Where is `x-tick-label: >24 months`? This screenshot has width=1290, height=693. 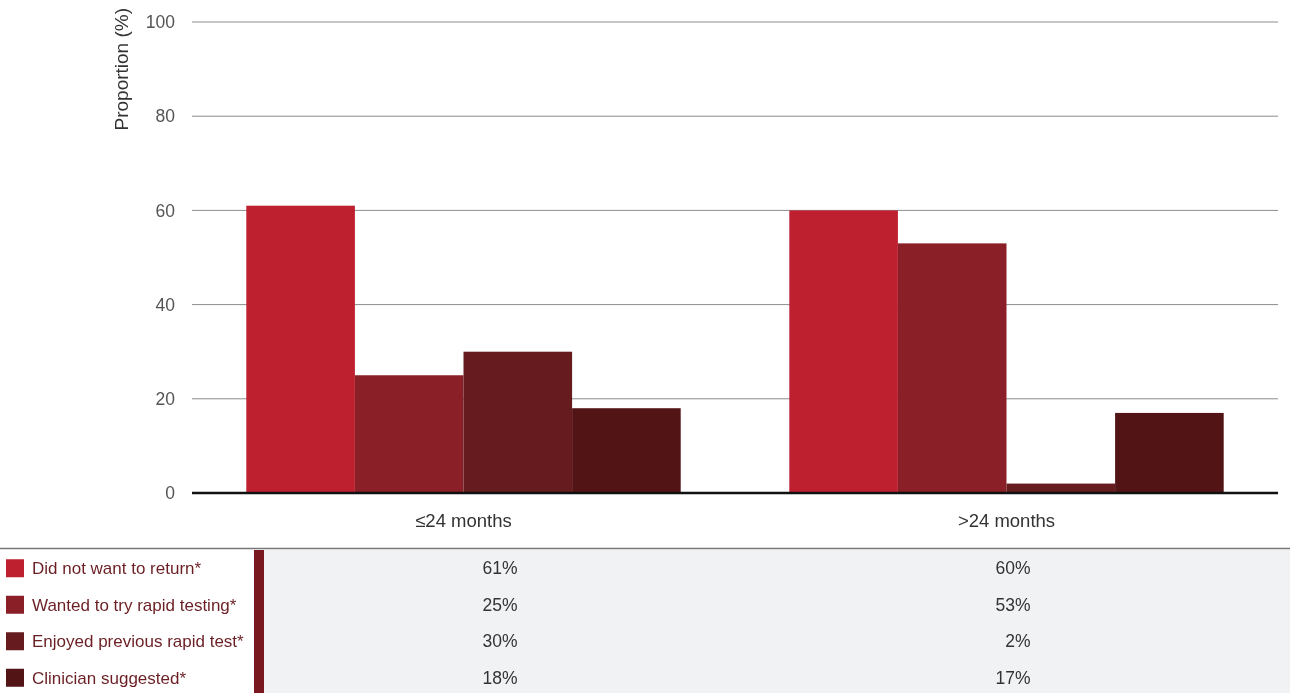 x-tick-label: >24 months is located at coordinates (1006, 520).